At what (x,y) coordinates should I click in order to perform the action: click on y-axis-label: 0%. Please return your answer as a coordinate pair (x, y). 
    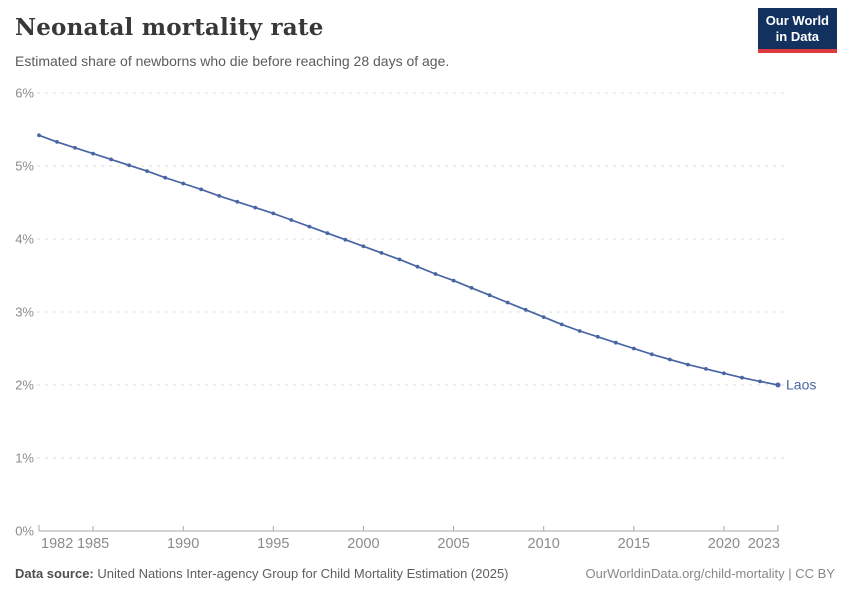
    Looking at the image, I should click on (24, 531).